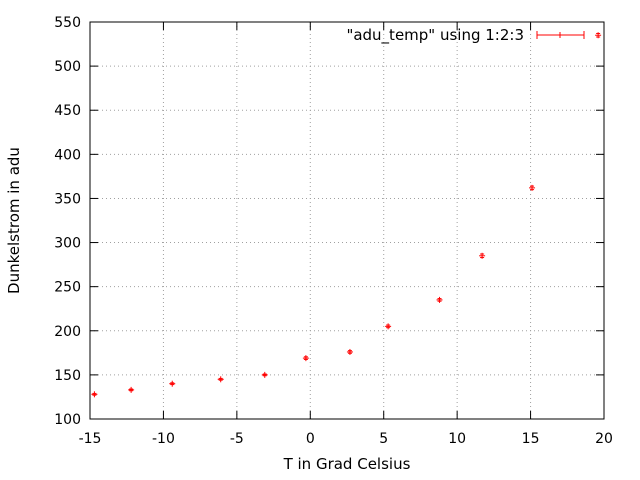  What do you see at coordinates (67, 221) in the screenshot?
I see `y-tick-labels: 100 150 200 250 300 350 400 450 500 550` at bounding box center [67, 221].